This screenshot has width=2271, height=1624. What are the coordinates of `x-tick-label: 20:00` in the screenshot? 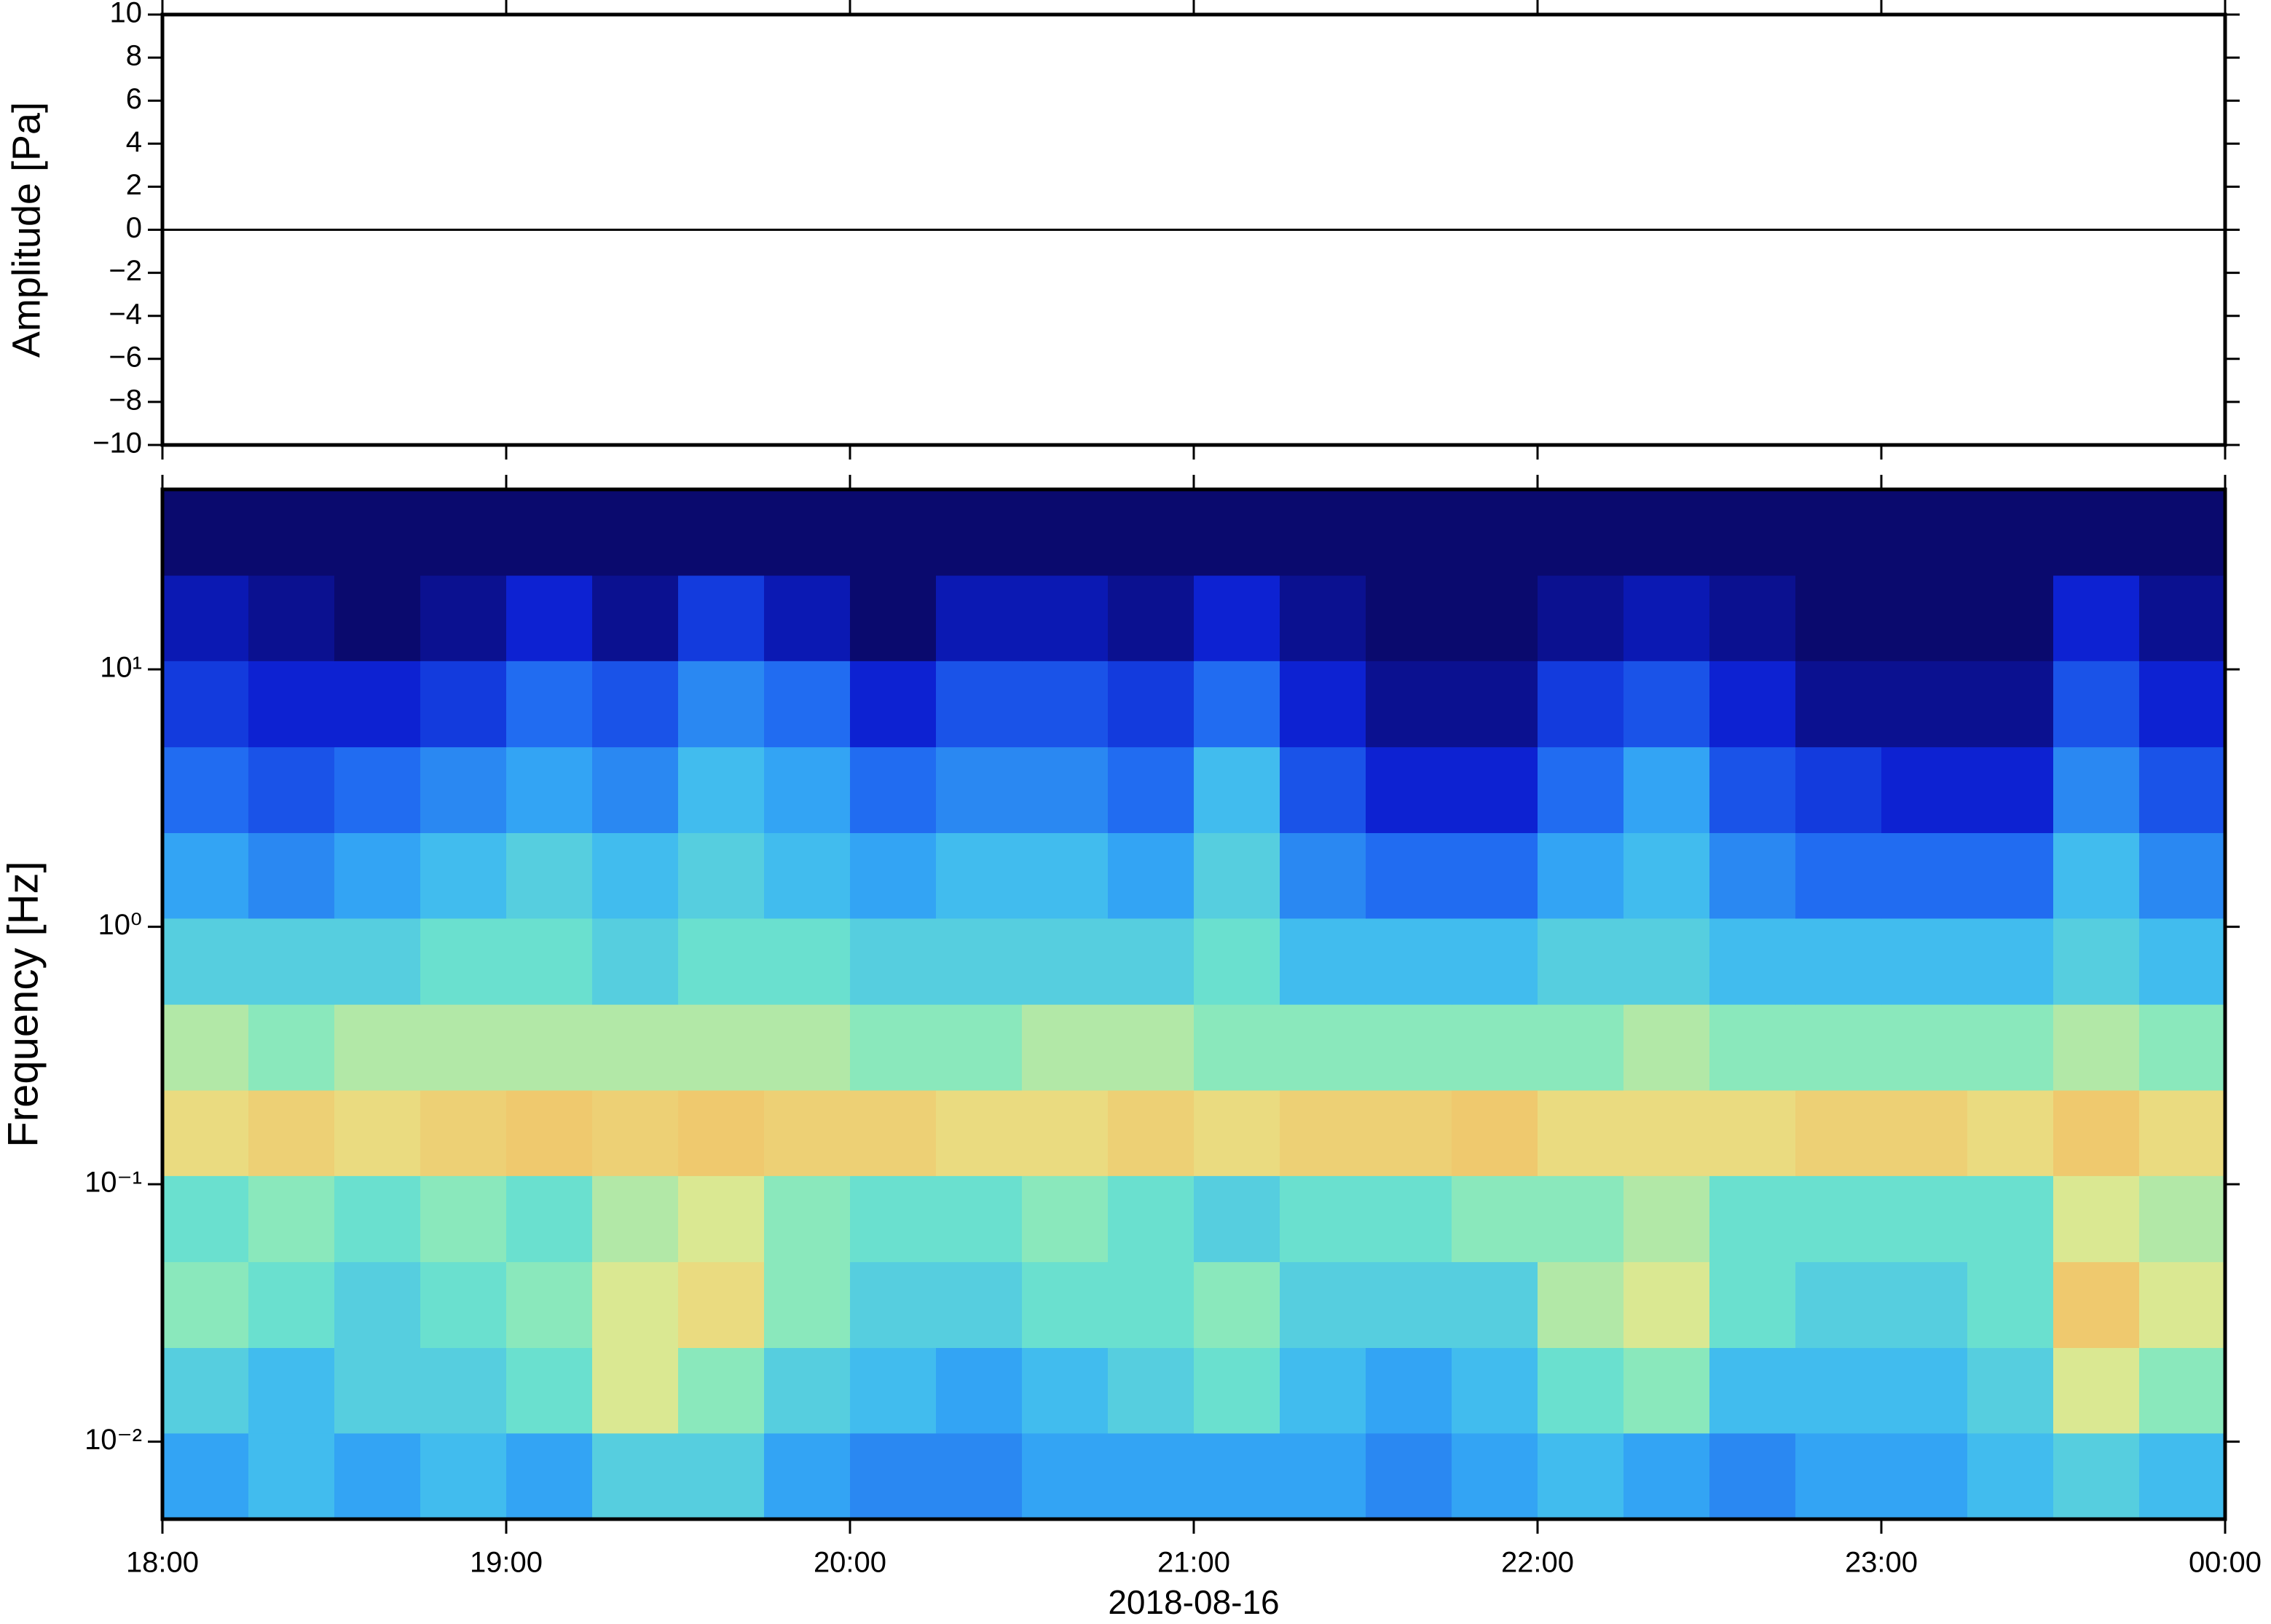 It's located at (850, 1563).